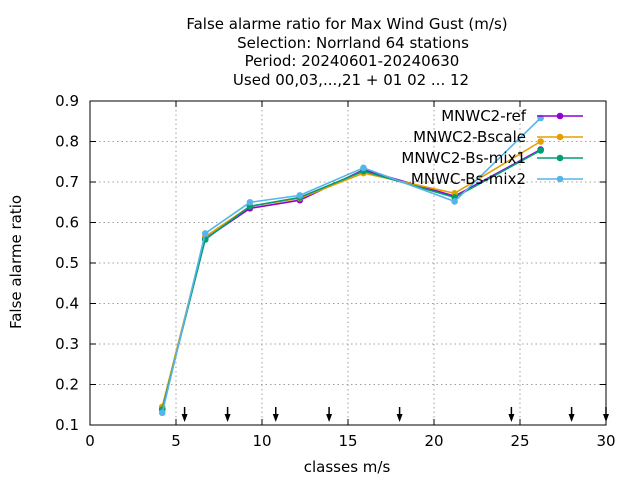  What do you see at coordinates (67, 344) in the screenshot?
I see `y-tick-label-2: 0.3` at bounding box center [67, 344].